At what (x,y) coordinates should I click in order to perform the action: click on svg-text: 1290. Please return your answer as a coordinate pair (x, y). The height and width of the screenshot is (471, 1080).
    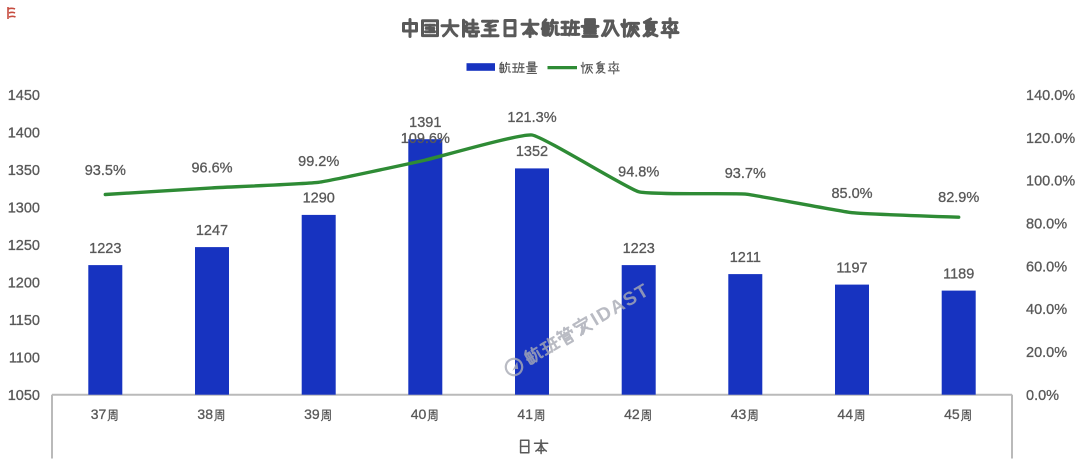
    Looking at the image, I should click on (319, 199).